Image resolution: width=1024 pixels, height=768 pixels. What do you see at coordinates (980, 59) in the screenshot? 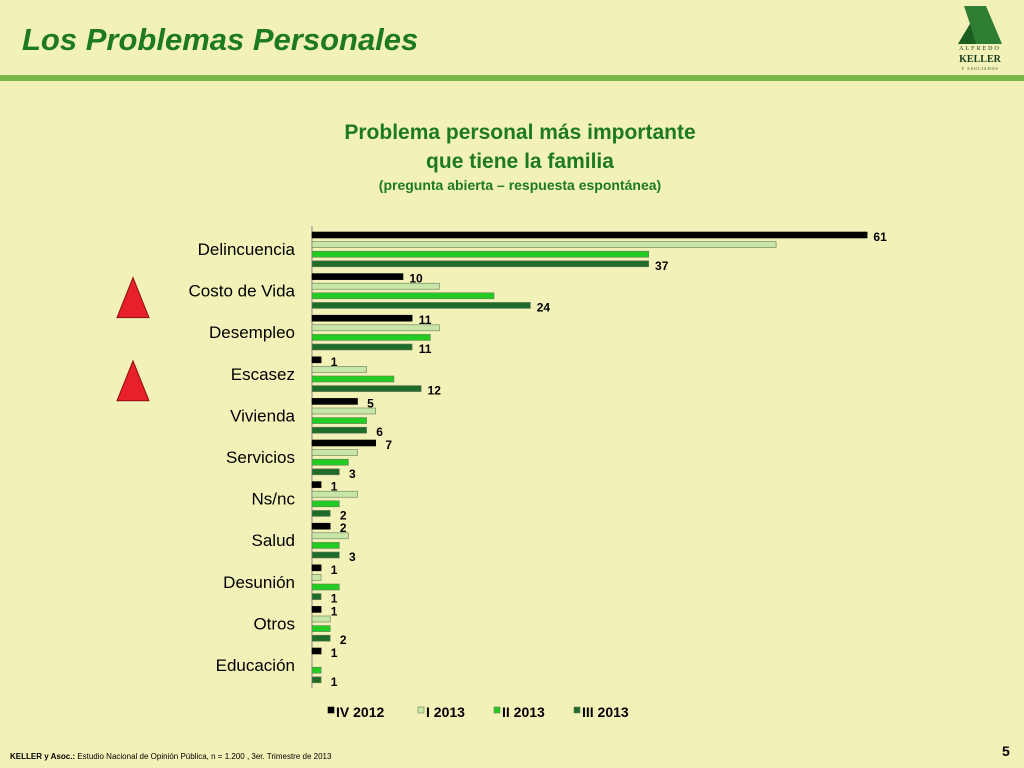
I see `logo-text-main: KELLER` at bounding box center [980, 59].